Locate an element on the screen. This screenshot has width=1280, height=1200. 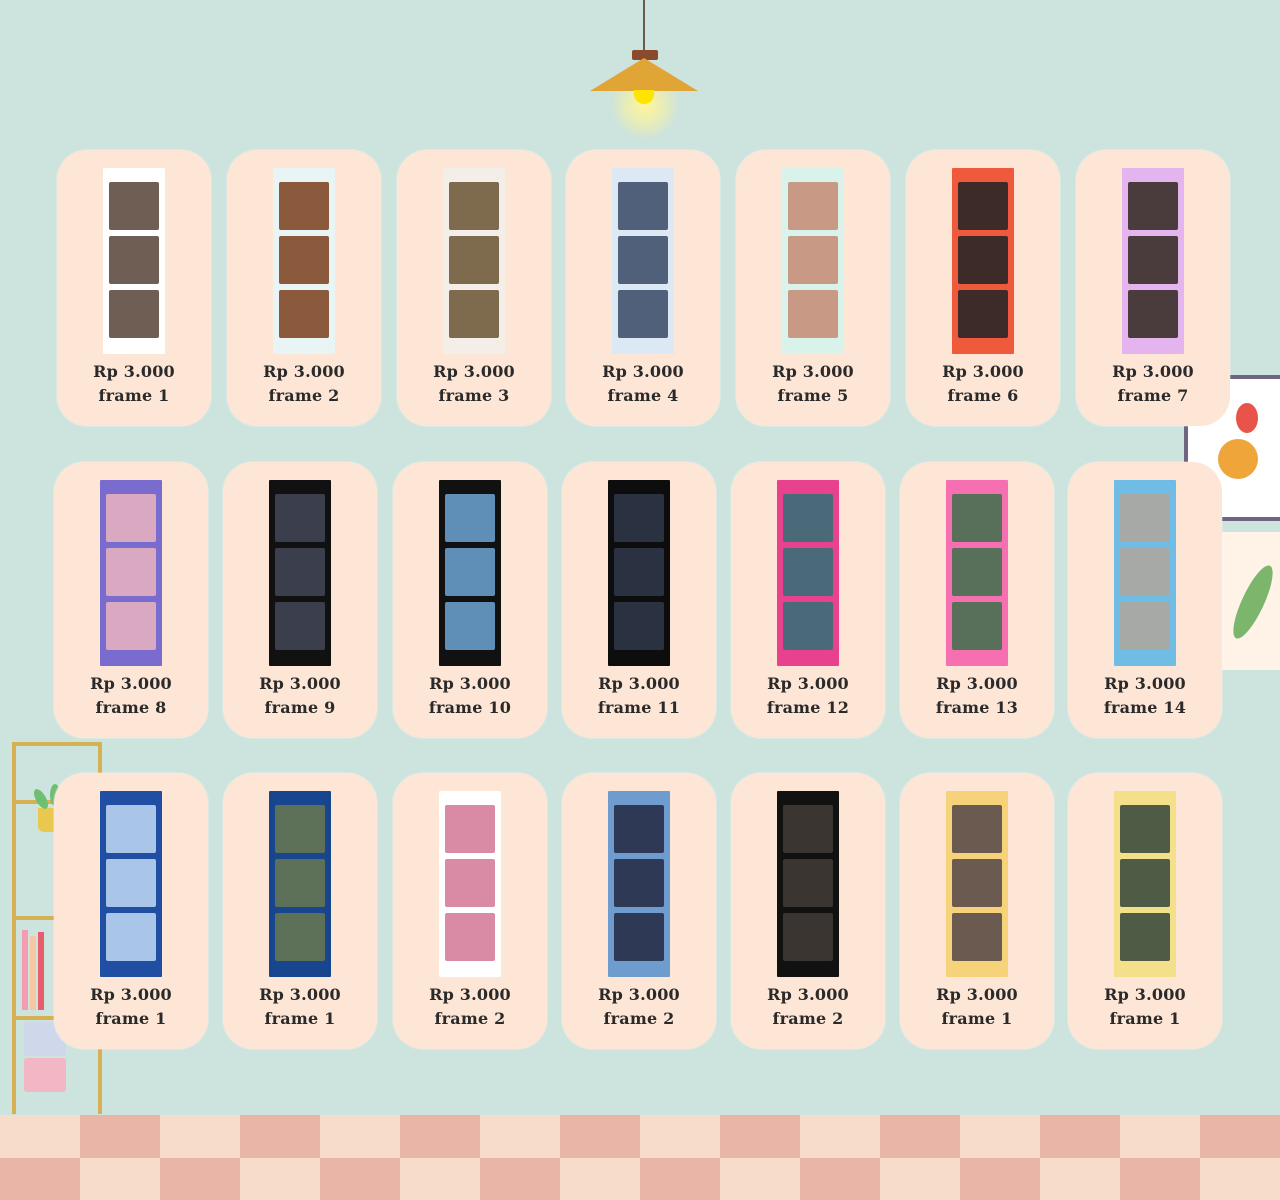
frame-card: Rp 3.000 frame 6 is located at coordinates (983, 288).